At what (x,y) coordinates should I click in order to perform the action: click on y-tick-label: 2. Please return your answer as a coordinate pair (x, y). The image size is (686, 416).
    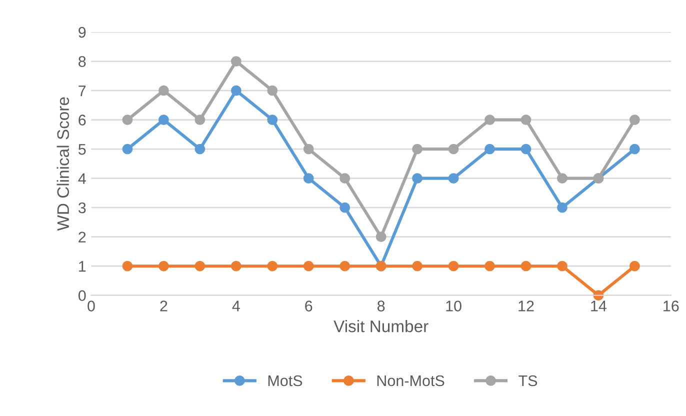
    Looking at the image, I should click on (82, 237).